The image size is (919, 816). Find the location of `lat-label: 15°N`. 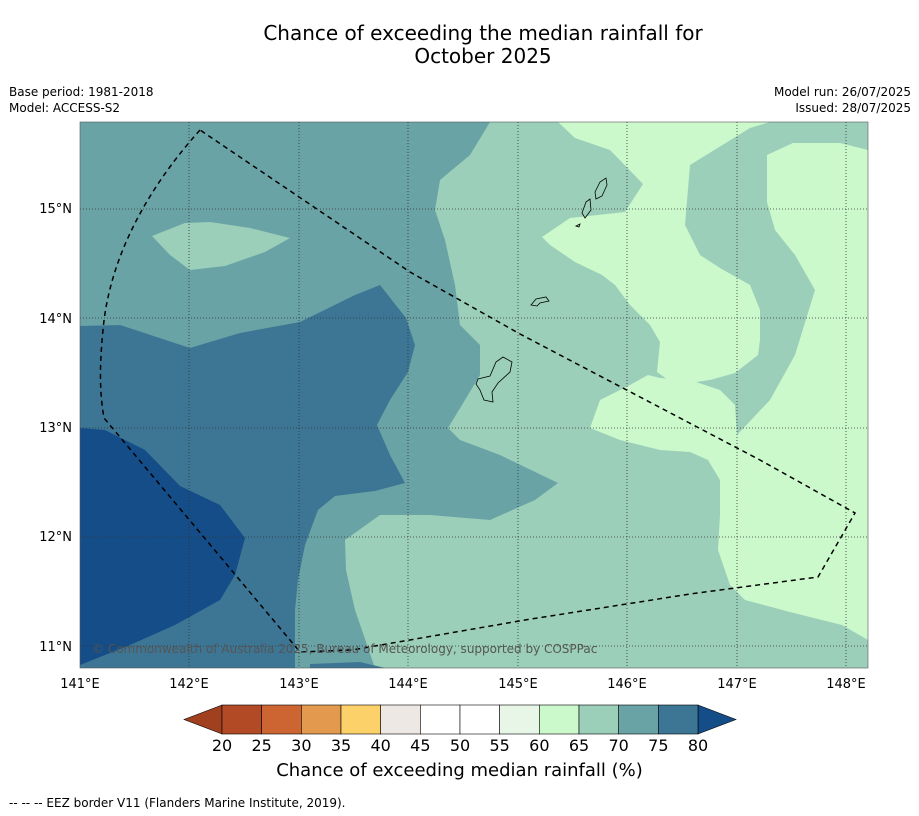

lat-label: 15°N is located at coordinates (55, 209).